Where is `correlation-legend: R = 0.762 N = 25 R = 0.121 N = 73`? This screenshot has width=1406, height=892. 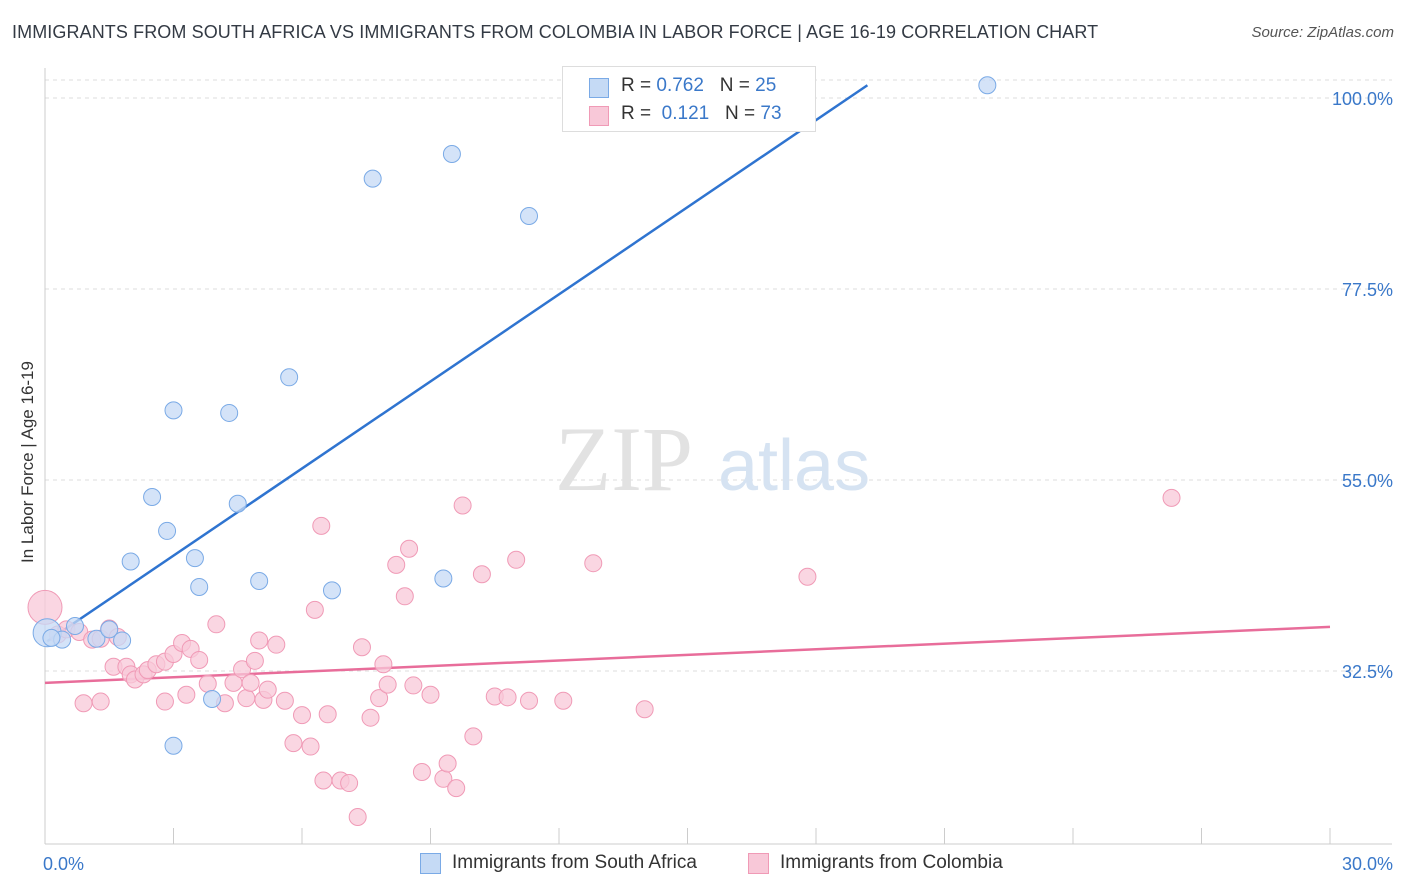
correlation-legend: R = 0.762 N = 25 R = 0.121 N = 73 is located at coordinates (689, 99).